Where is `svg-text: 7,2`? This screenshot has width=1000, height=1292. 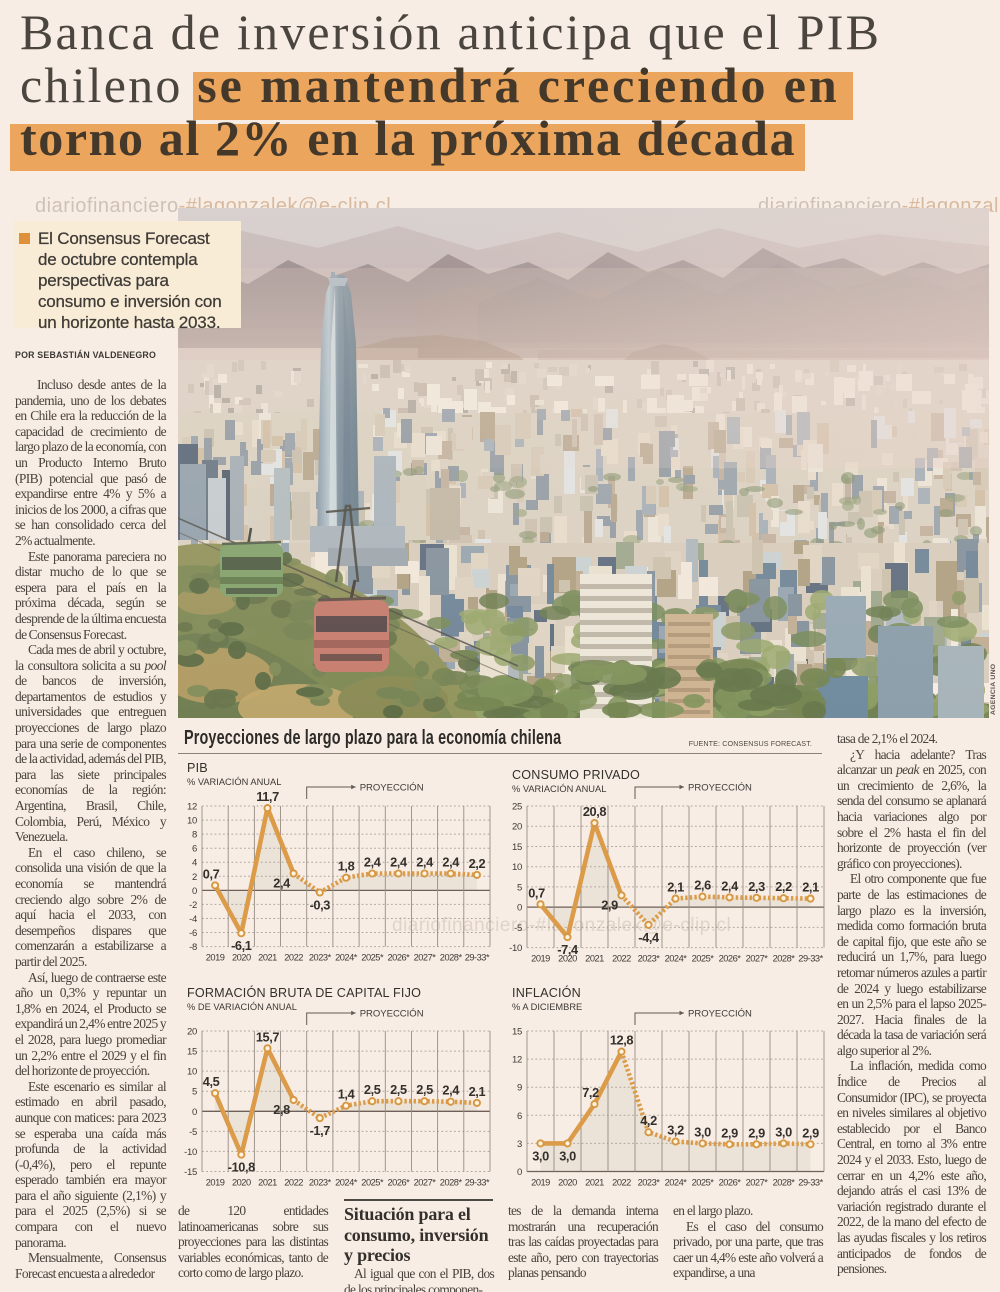 svg-text: 7,2 is located at coordinates (590, 1092).